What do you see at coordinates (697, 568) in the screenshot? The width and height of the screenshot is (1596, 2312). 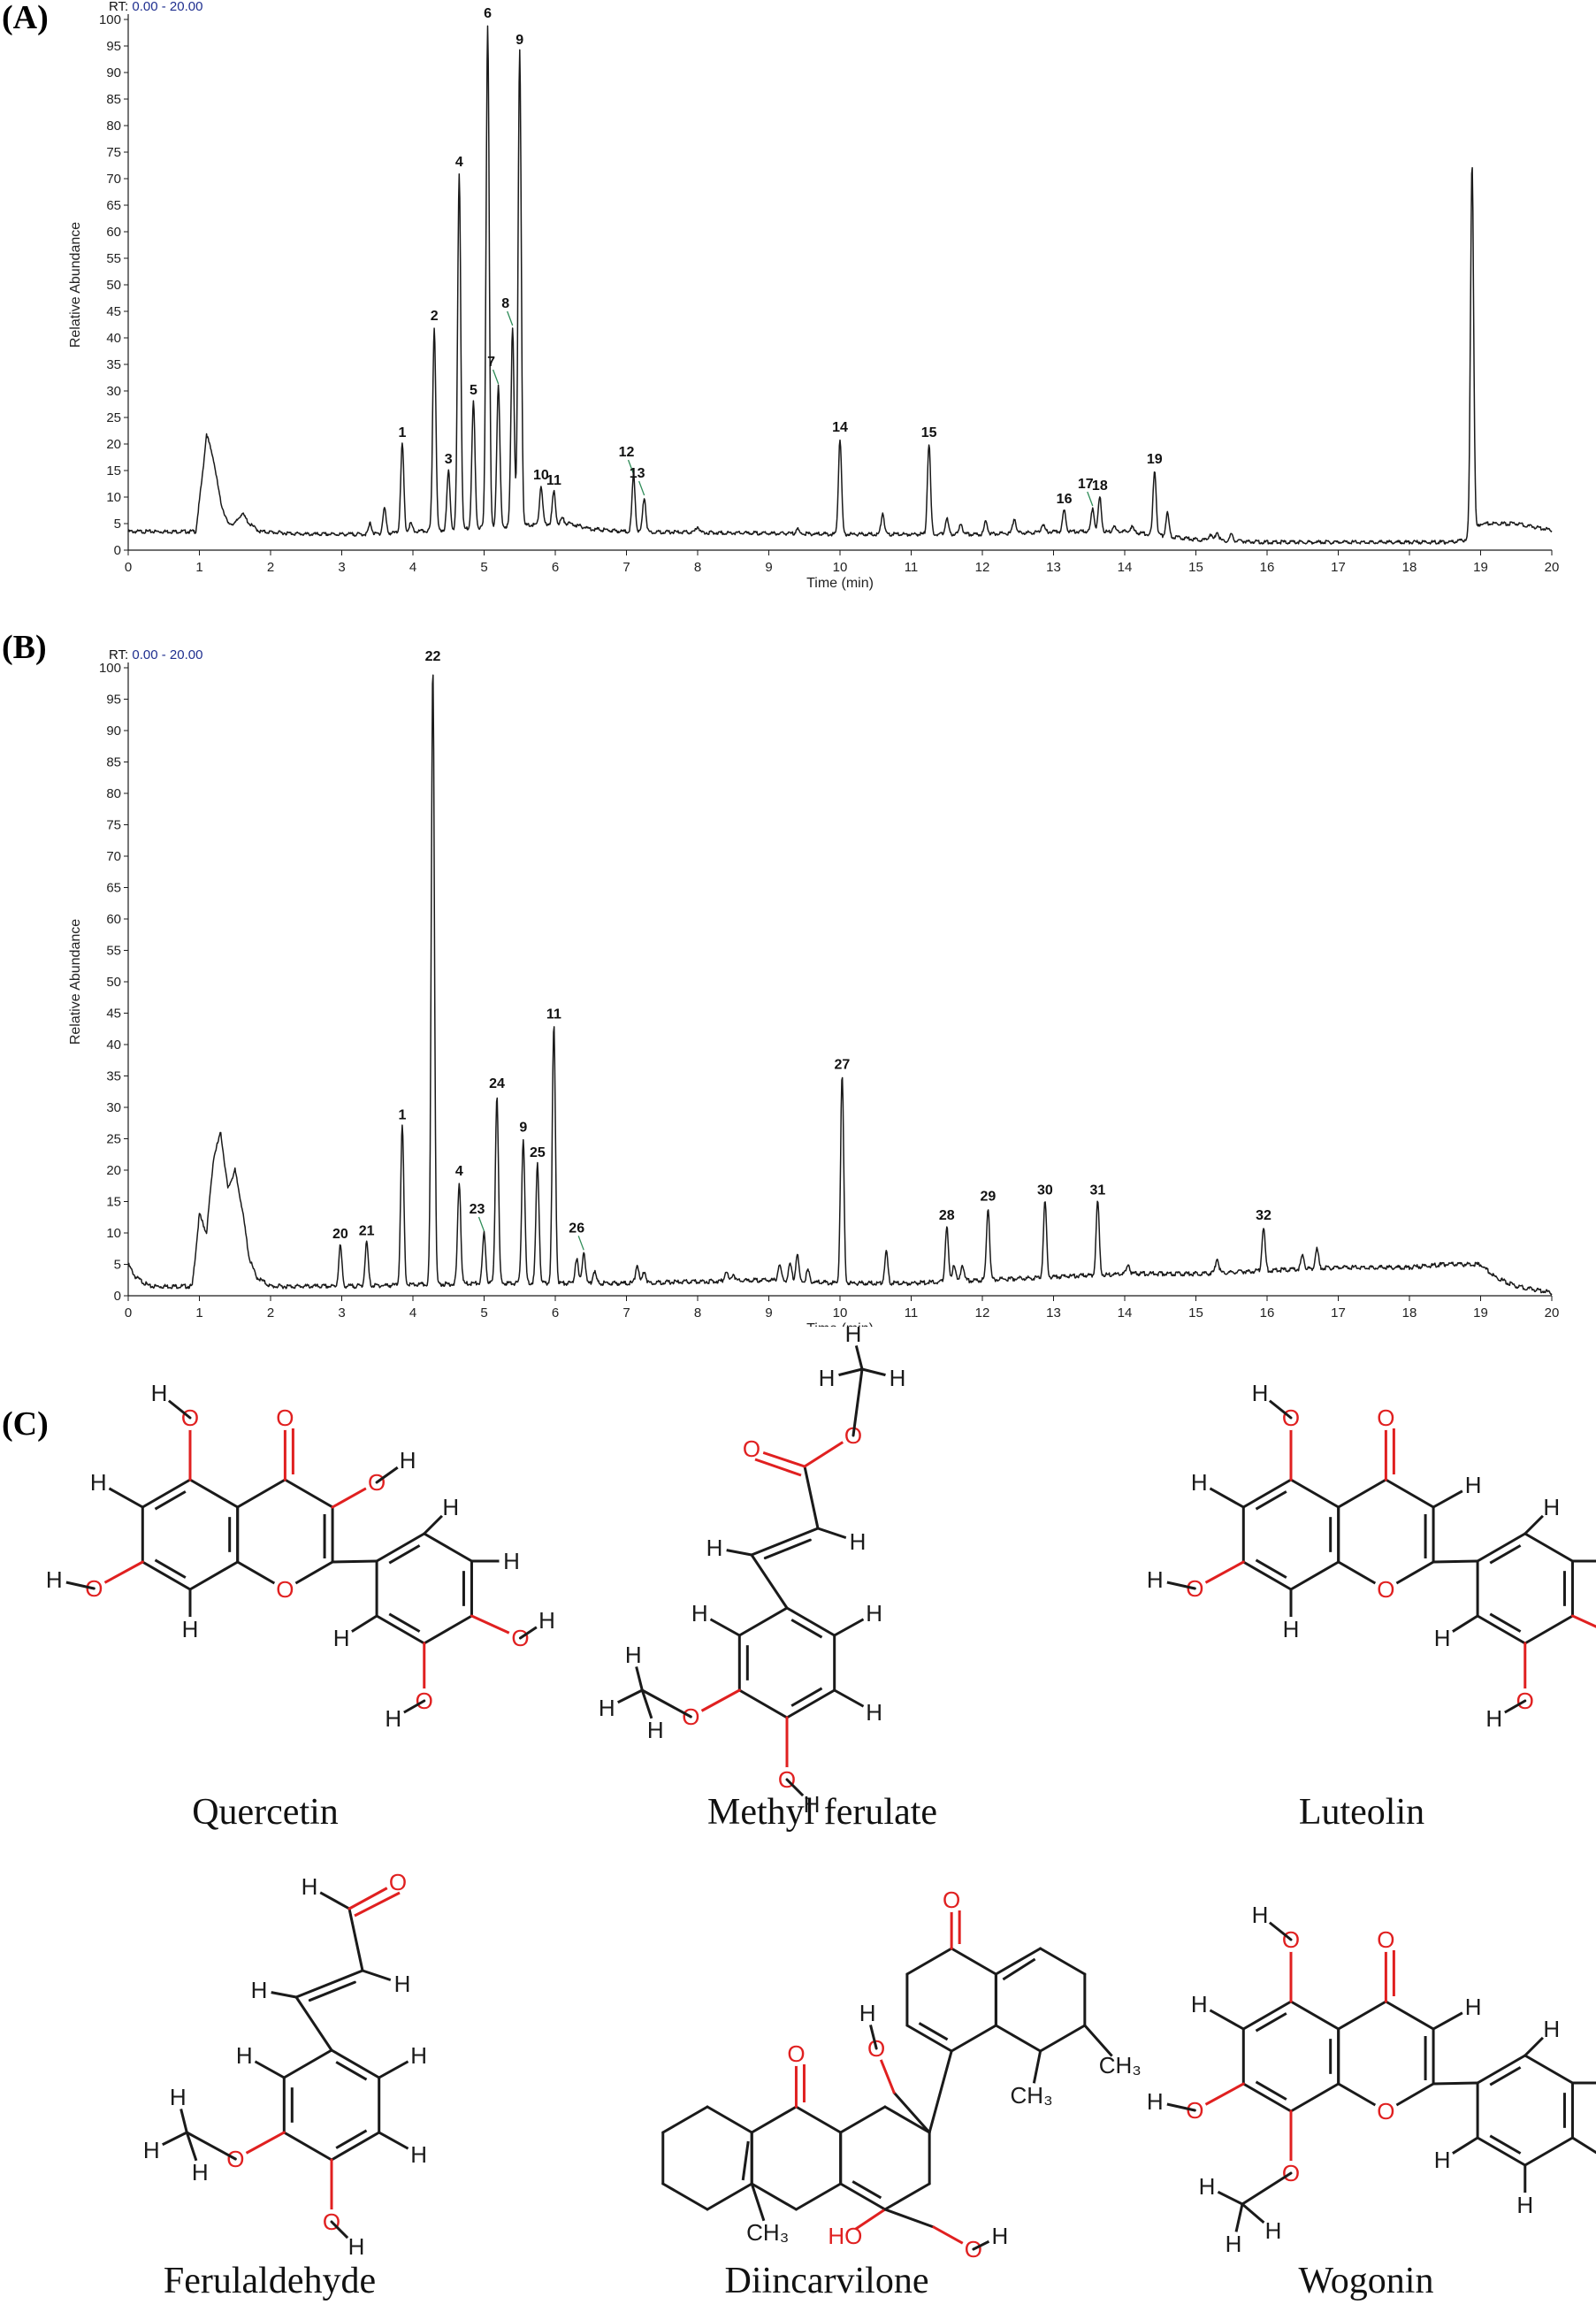 I see `x-tick-label: 8` at bounding box center [697, 568].